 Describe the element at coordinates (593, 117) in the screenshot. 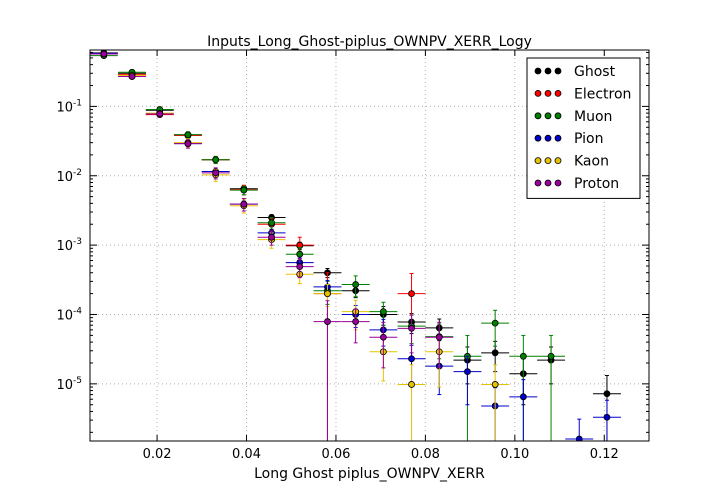

I see `legend-label: Muon` at that location.